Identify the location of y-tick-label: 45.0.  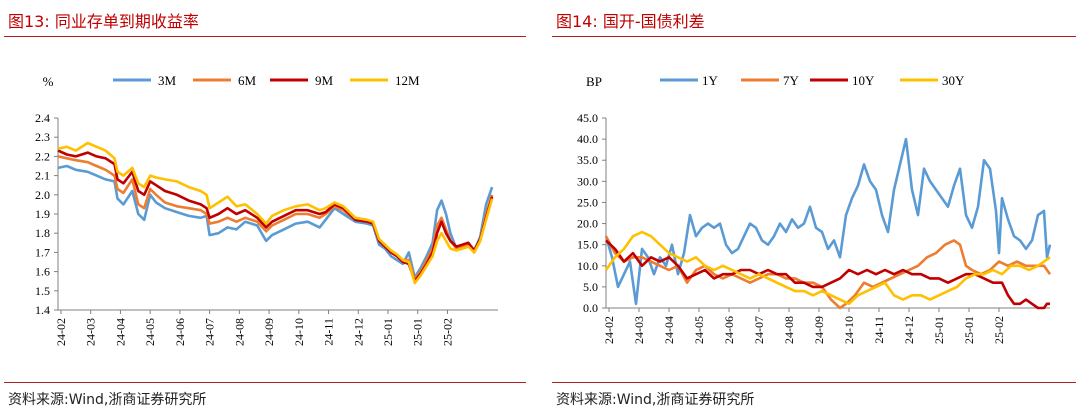
(587, 118).